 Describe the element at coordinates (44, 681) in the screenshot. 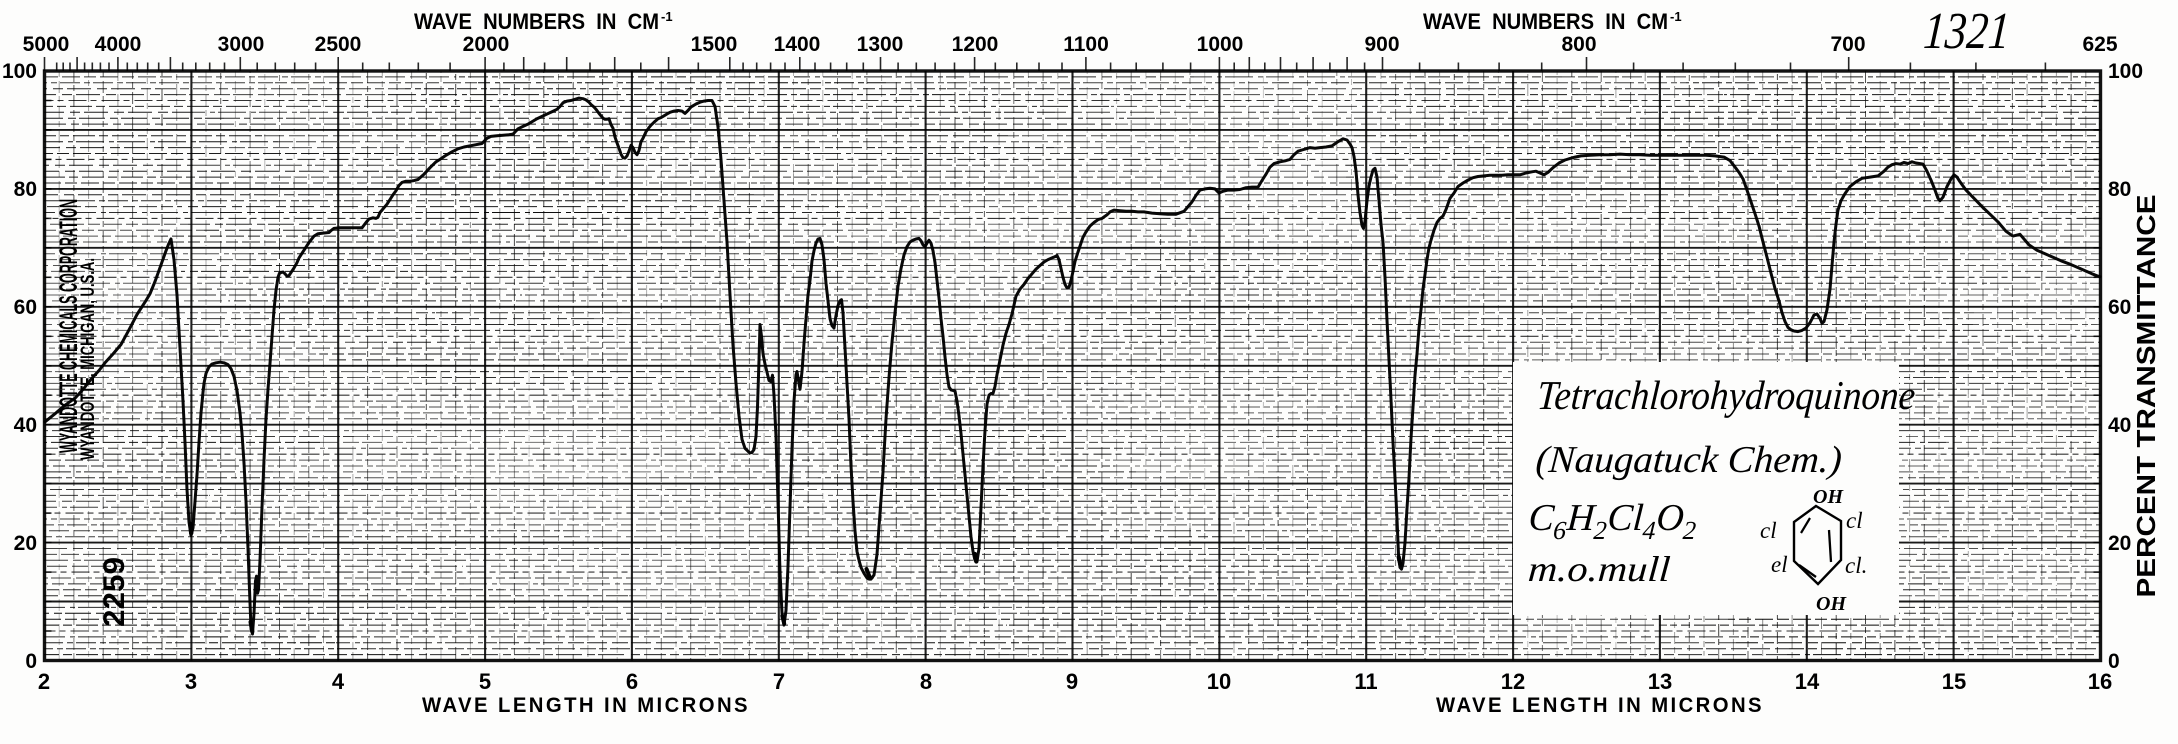

I see `svg-text: 2` at that location.